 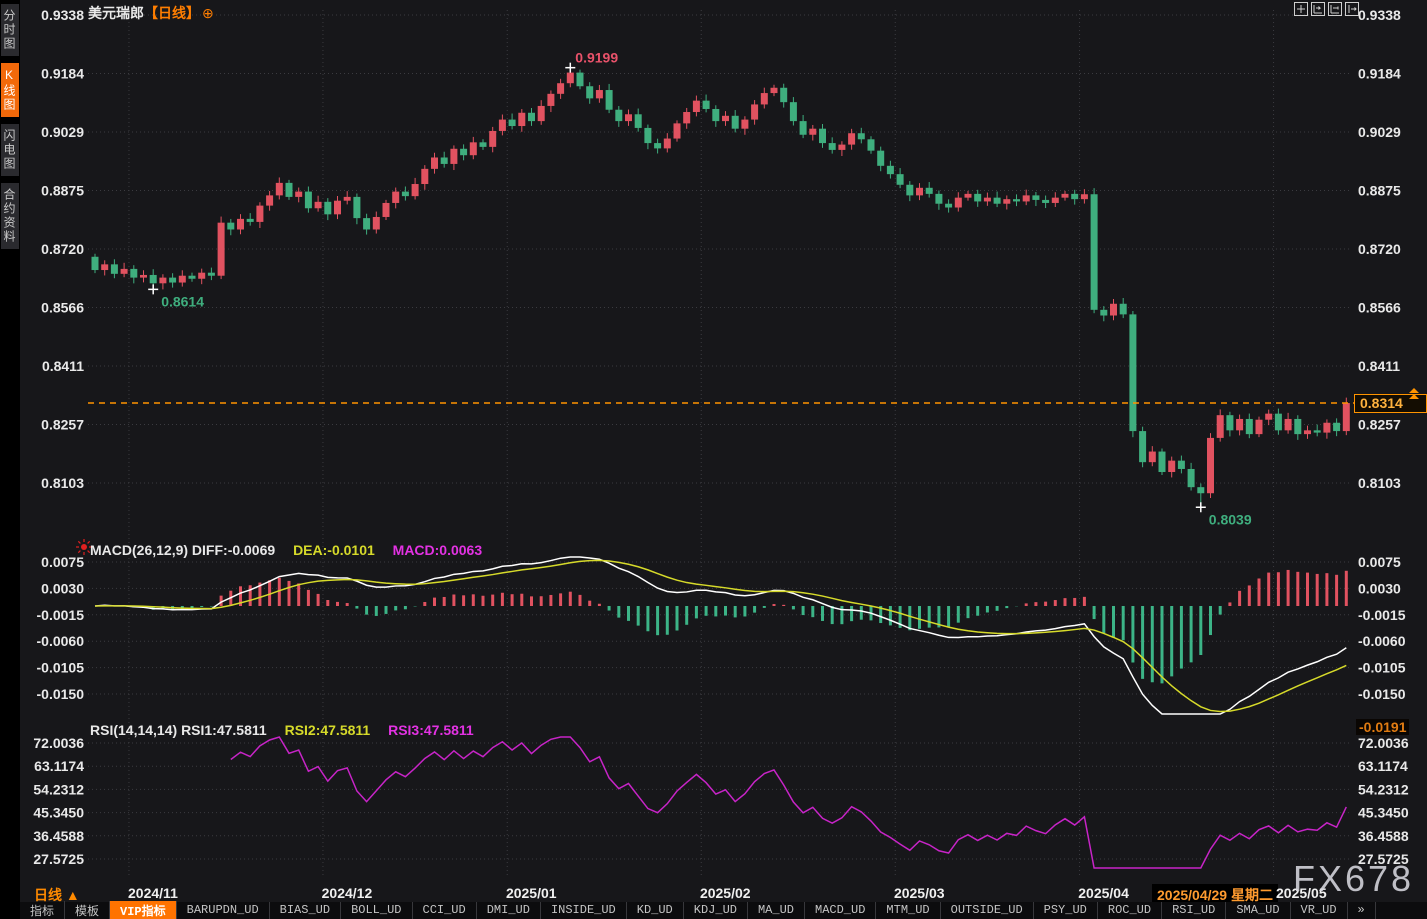 What do you see at coordinates (776, 910) in the screenshot?
I see `toolbar-tab-MA_UD: MA_UD` at bounding box center [776, 910].